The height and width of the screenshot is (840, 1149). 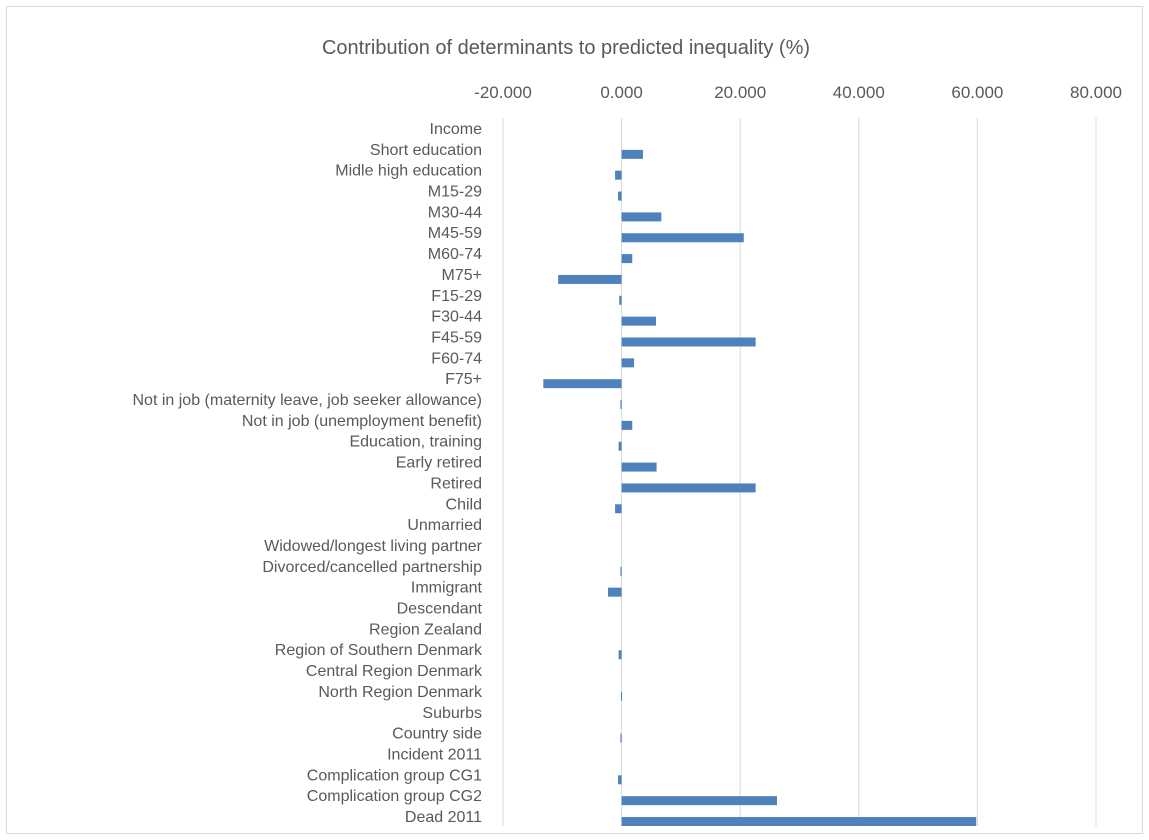 I want to click on category-label: Dead 2011, so click(x=443, y=817).